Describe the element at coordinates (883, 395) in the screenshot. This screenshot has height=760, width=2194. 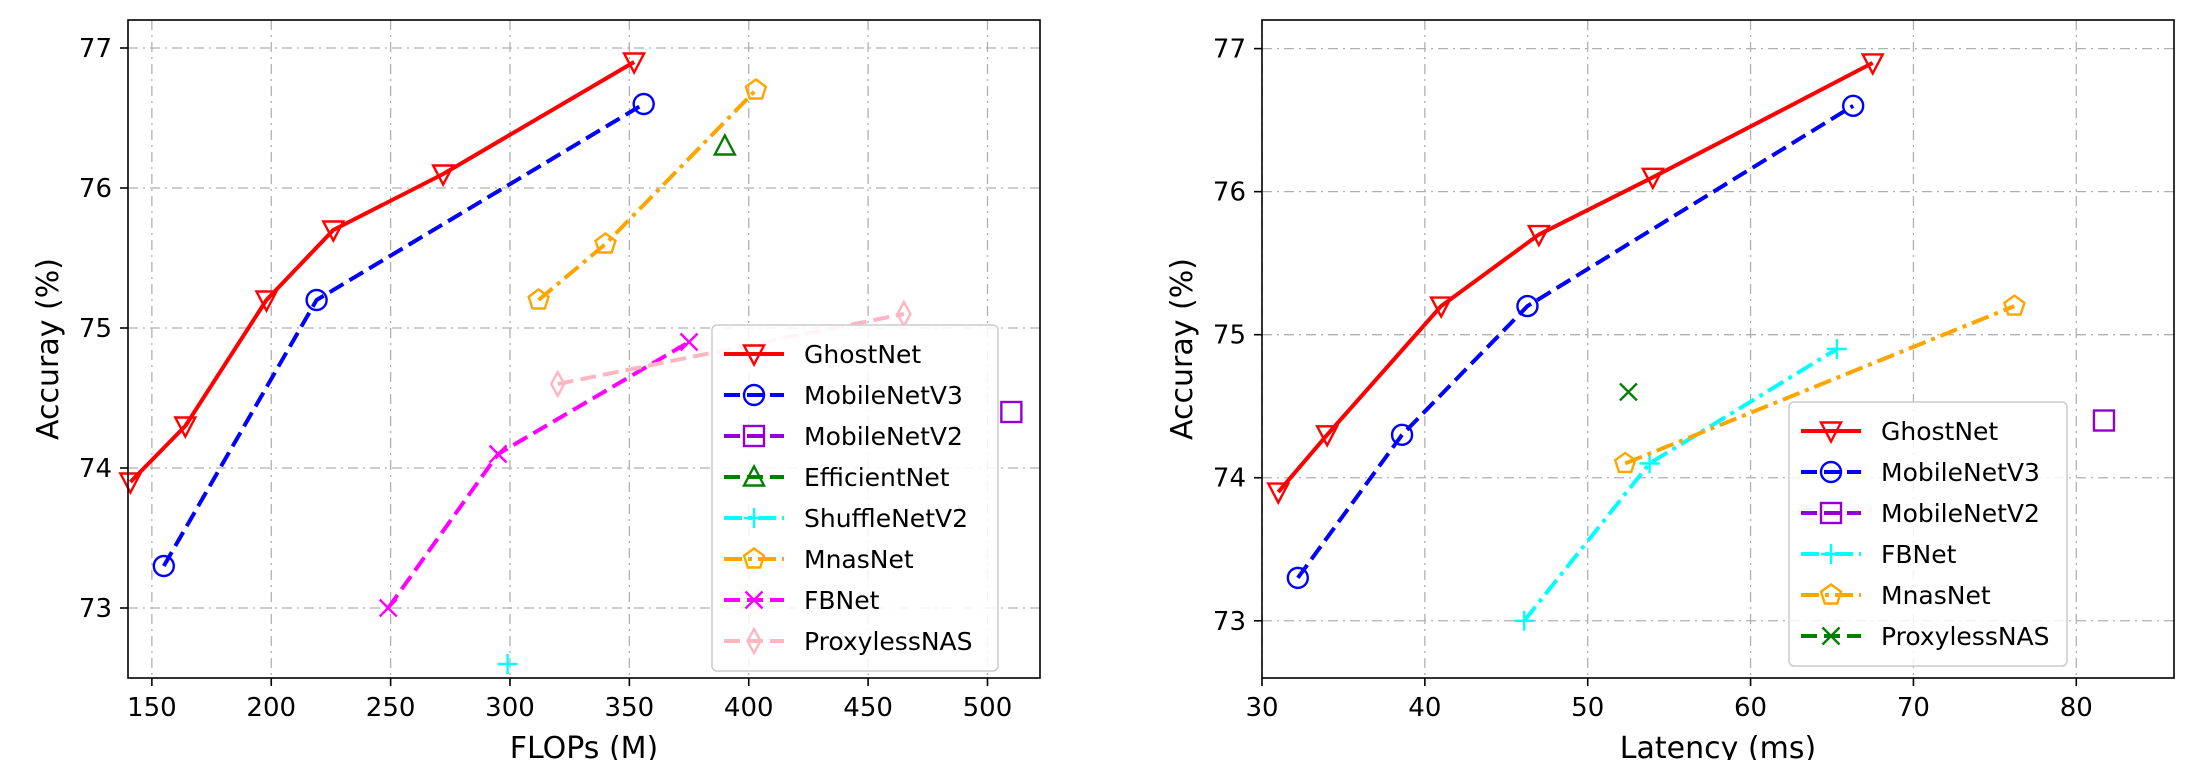
I see `legend-label: MobileNetV3` at that location.